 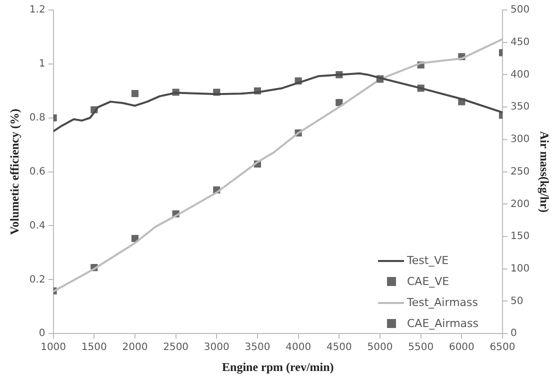 What do you see at coordinates (37, 280) in the screenshot?
I see `y-tick-label: 0.2` at bounding box center [37, 280].